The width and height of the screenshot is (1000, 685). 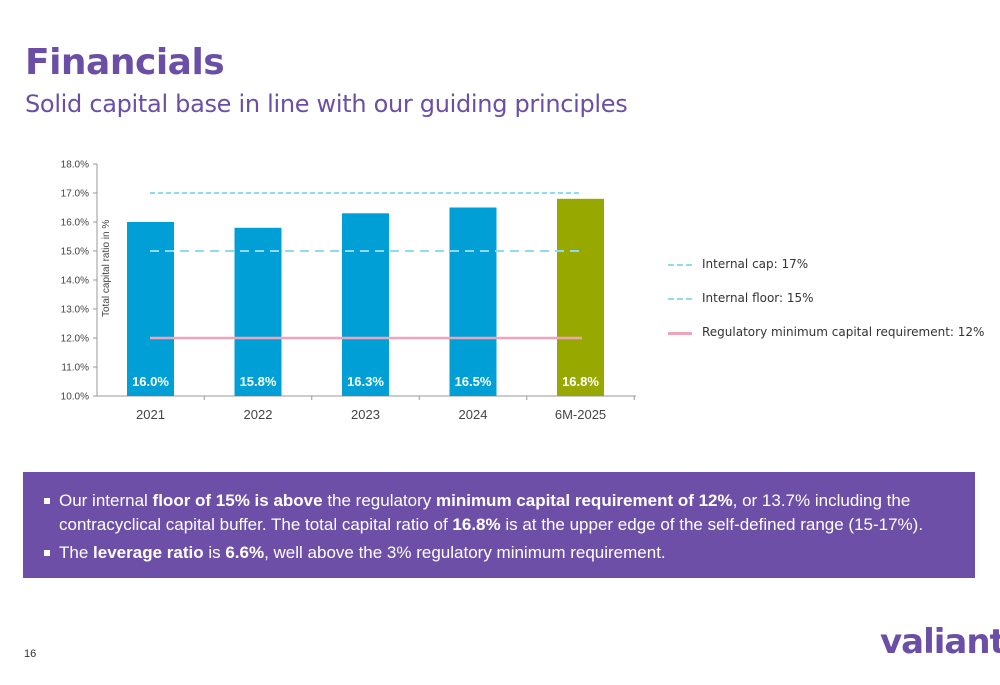 I want to click on y-tick-label: 14.0%, so click(x=75, y=281).